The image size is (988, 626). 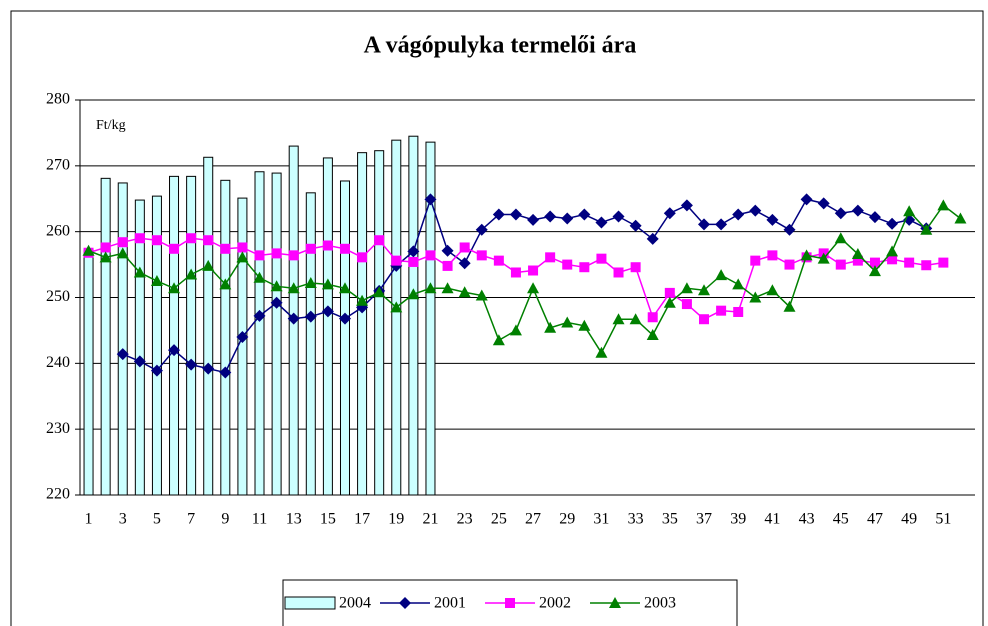 I want to click on x-tick-label: 3, so click(x=123, y=519).